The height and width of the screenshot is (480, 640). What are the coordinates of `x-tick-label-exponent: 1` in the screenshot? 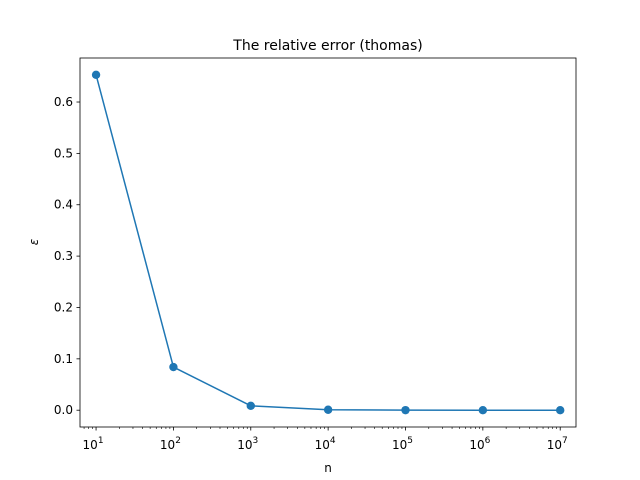 It's located at (101, 441).